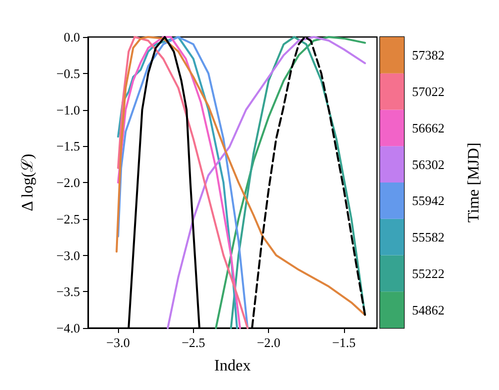  What do you see at coordinates (474, 182) in the screenshot?
I see `color-bar-title: Time [MJD]` at bounding box center [474, 182].